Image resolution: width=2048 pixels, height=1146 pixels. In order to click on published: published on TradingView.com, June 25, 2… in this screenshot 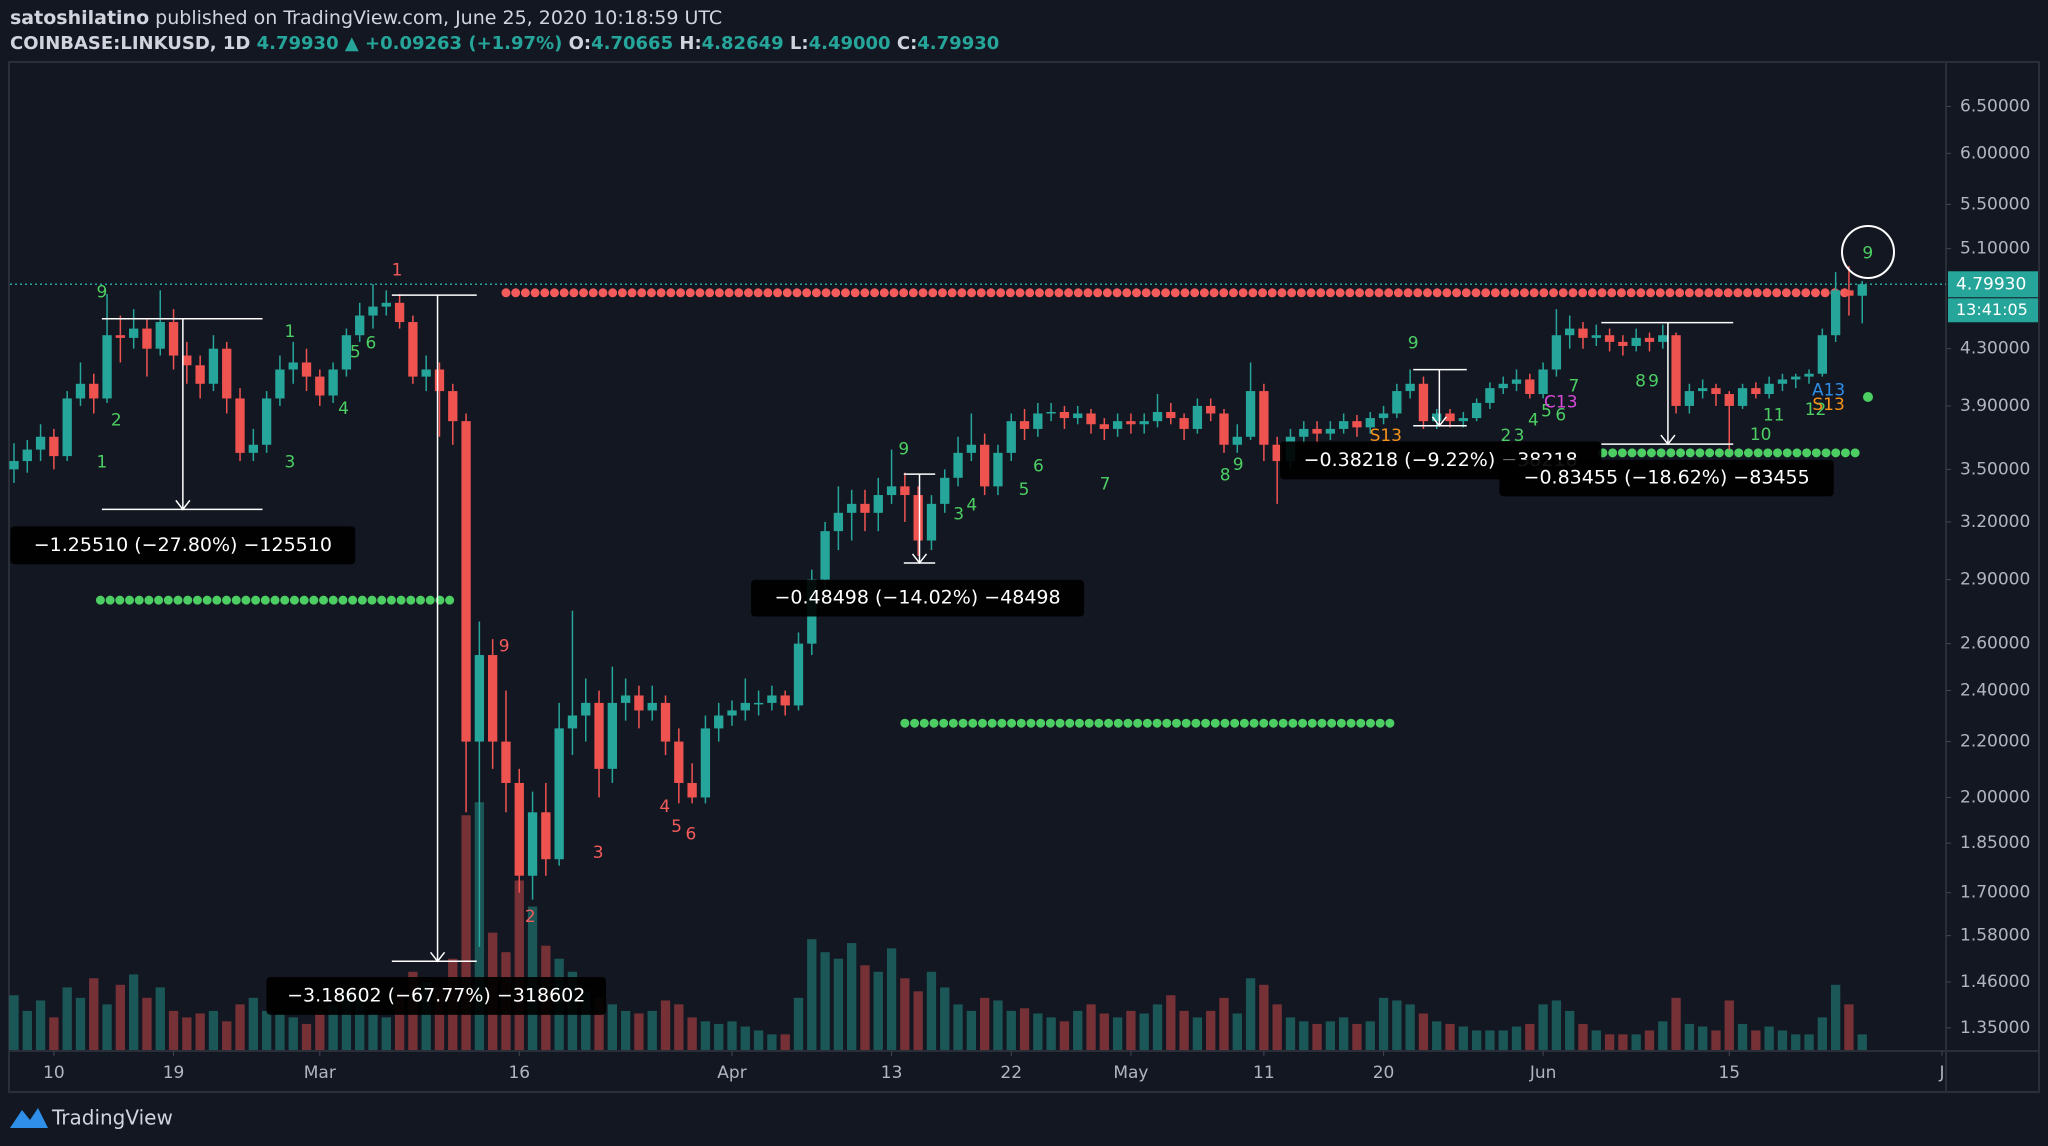, I will do `click(438, 18)`.